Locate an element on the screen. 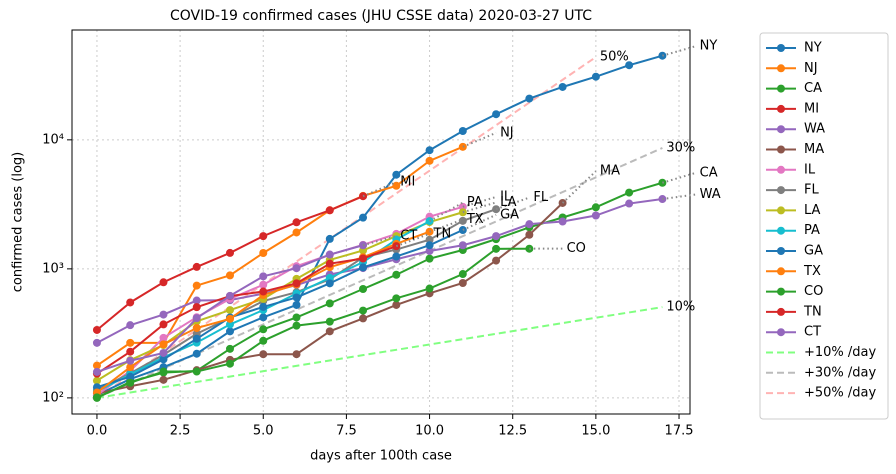  x-tick-label: 5.0 is located at coordinates (263, 431).